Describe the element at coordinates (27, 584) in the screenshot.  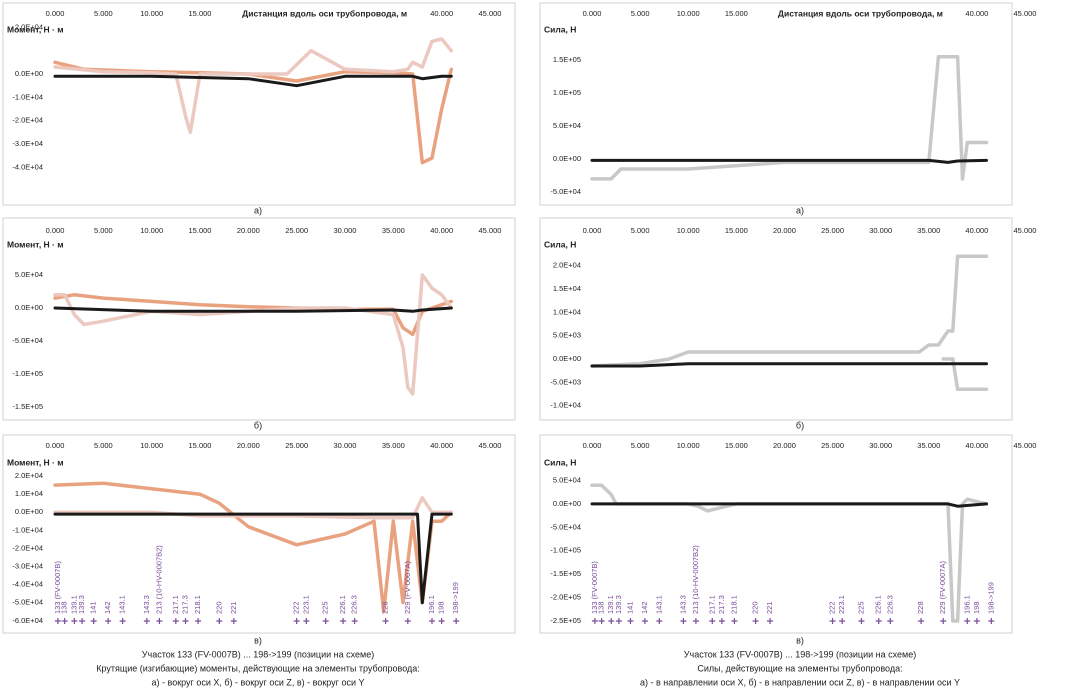
I see `y-tick-label: -4.0E+04` at that location.